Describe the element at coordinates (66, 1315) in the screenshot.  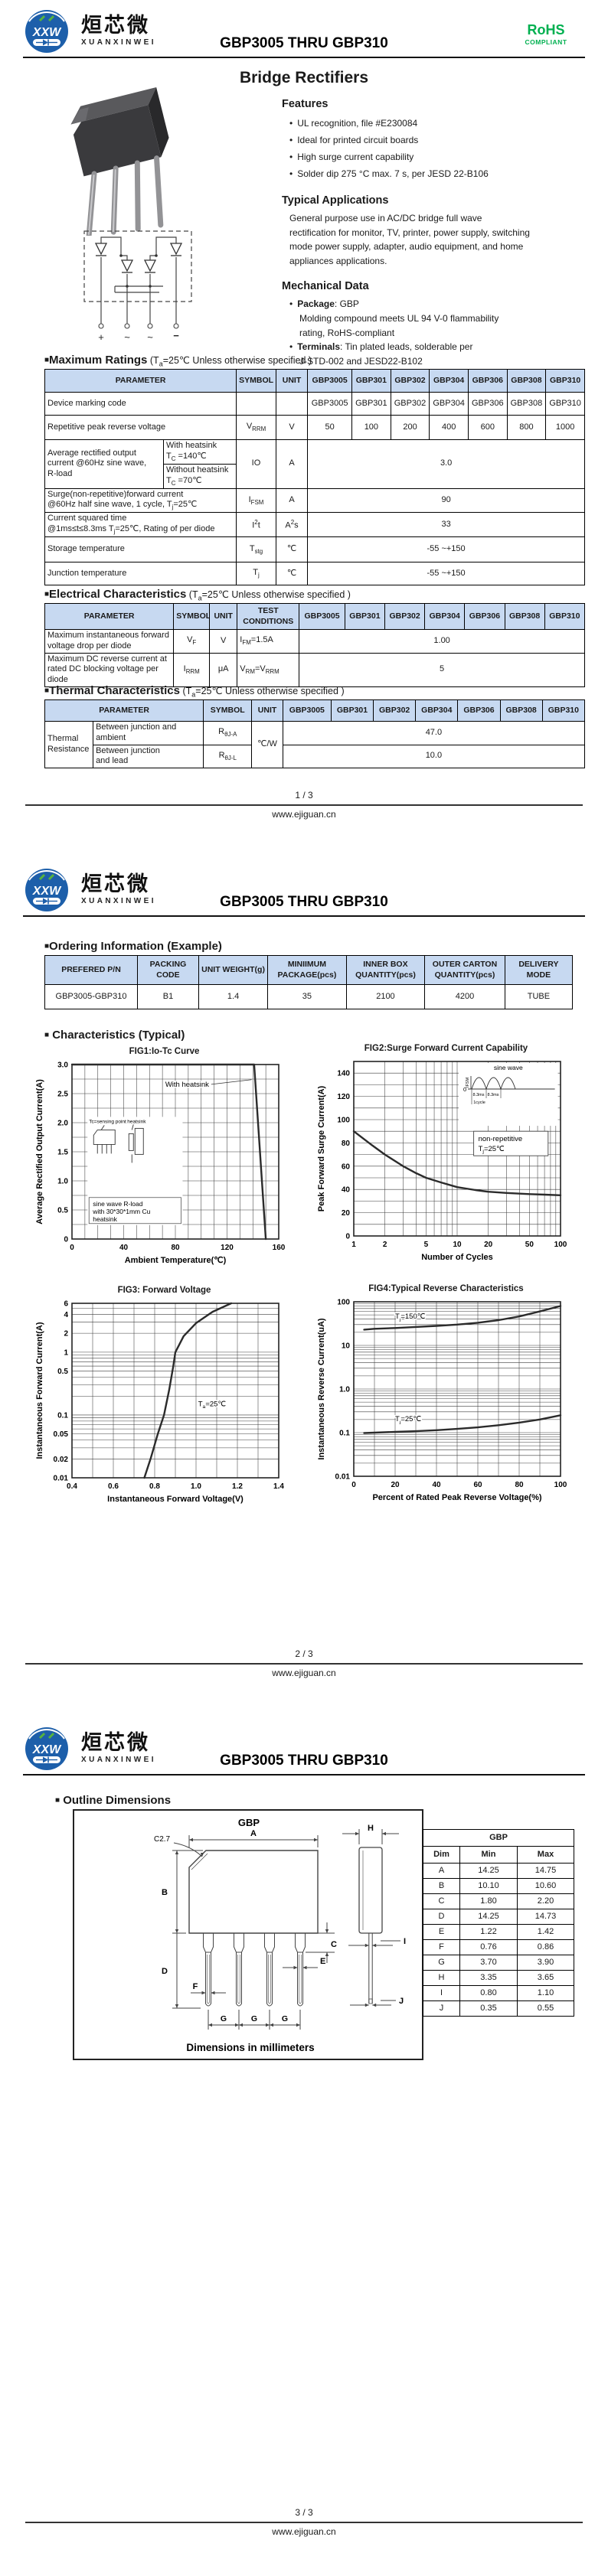
I see `chart-text: 4` at that location.